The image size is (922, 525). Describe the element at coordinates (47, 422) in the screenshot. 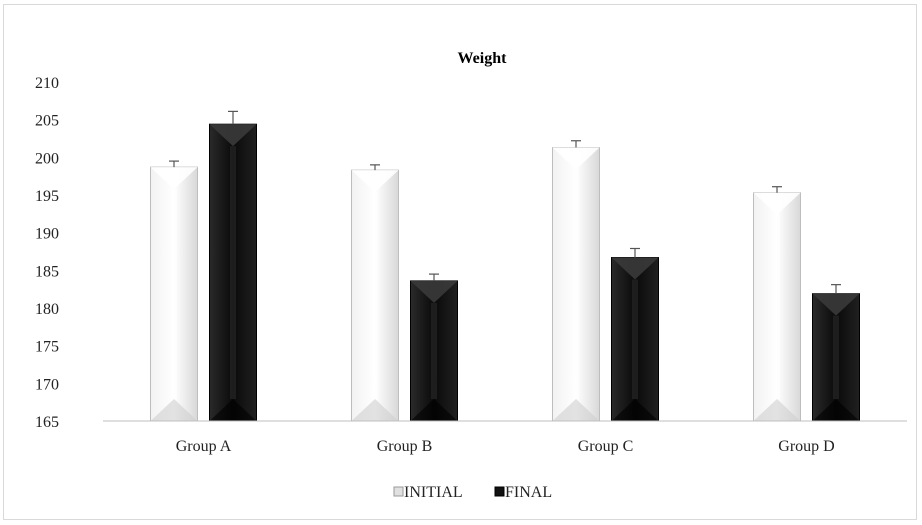

I see `y-tick-label: 165` at that location.